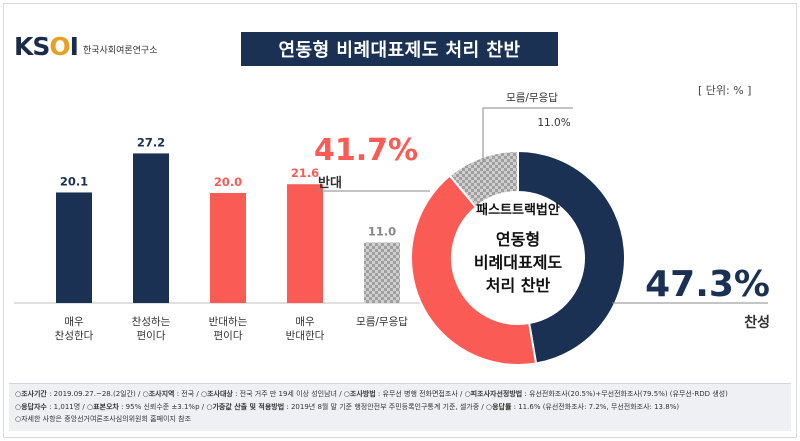 The width and height of the screenshot is (800, 441). What do you see at coordinates (158, 394) in the screenshot?
I see `footnote-key: ○조사지역` at bounding box center [158, 394].